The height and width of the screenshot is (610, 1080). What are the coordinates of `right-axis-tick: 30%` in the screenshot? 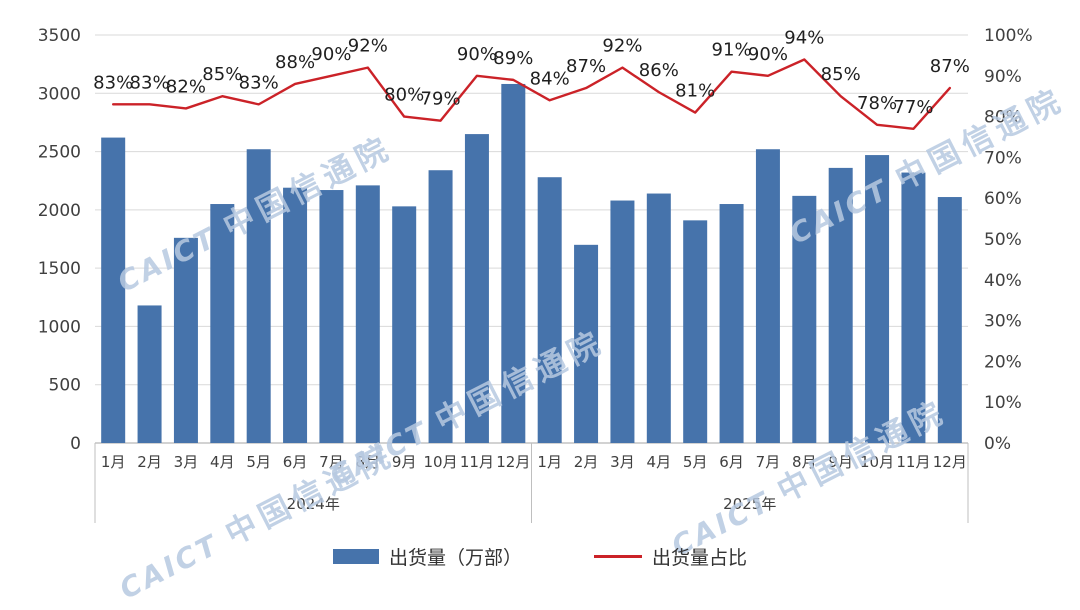 It's located at (1003, 322).